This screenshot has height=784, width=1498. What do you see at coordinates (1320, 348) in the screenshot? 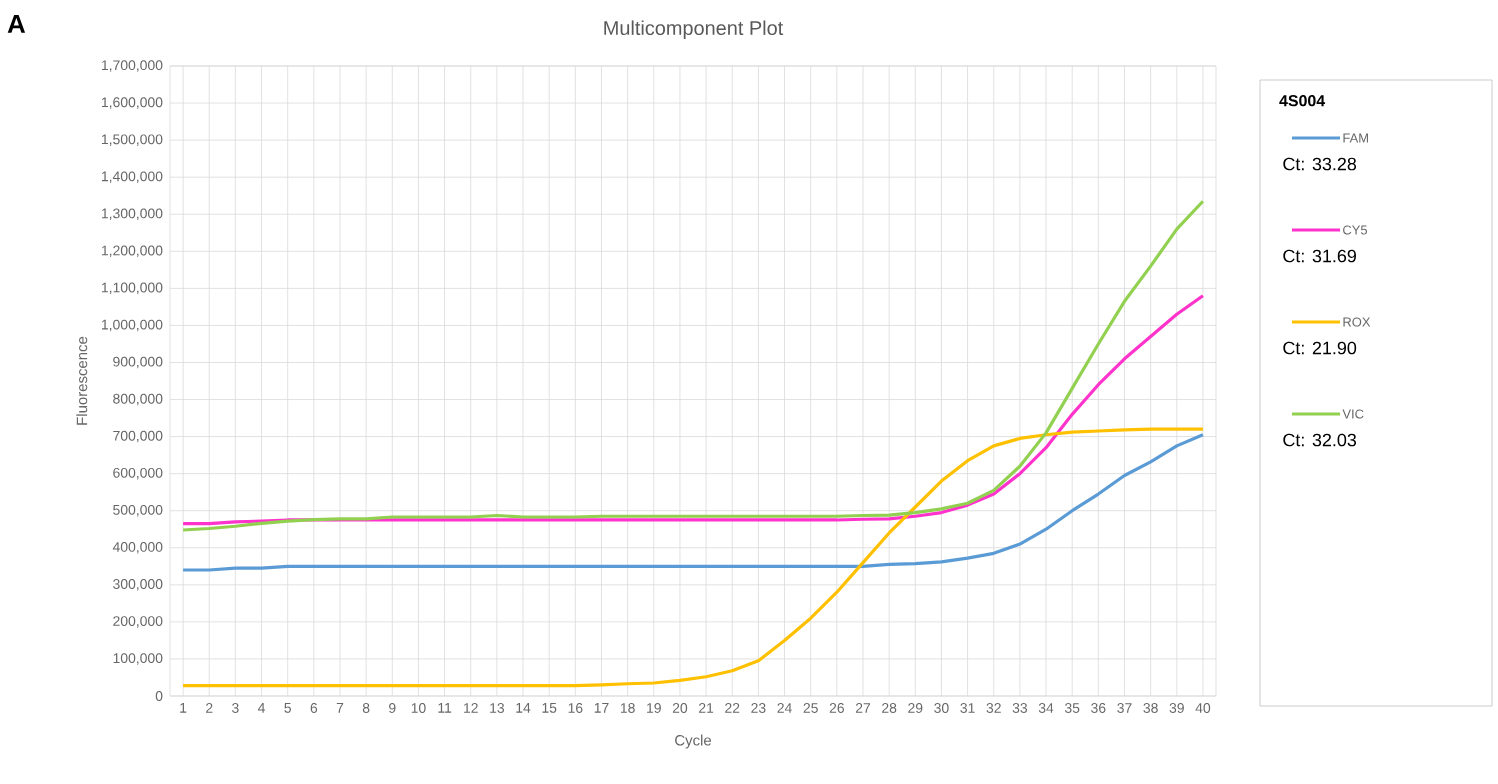
I see `text: Ct: 21.90` at bounding box center [1320, 348].